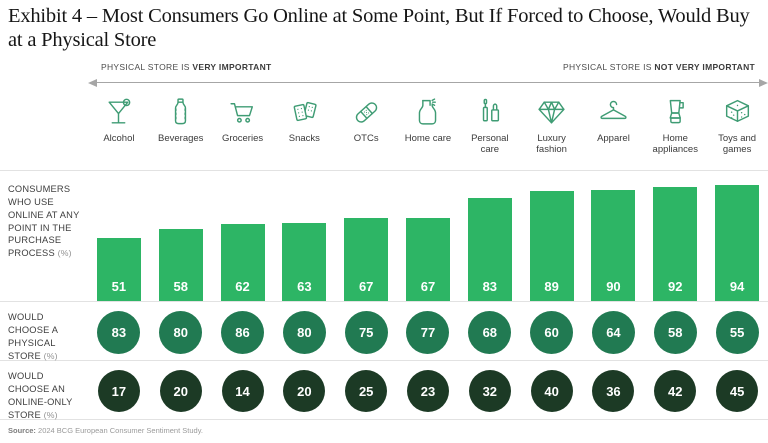 This screenshot has height=443, width=768. I want to click on shopping-cart-icon, so click(242, 113).